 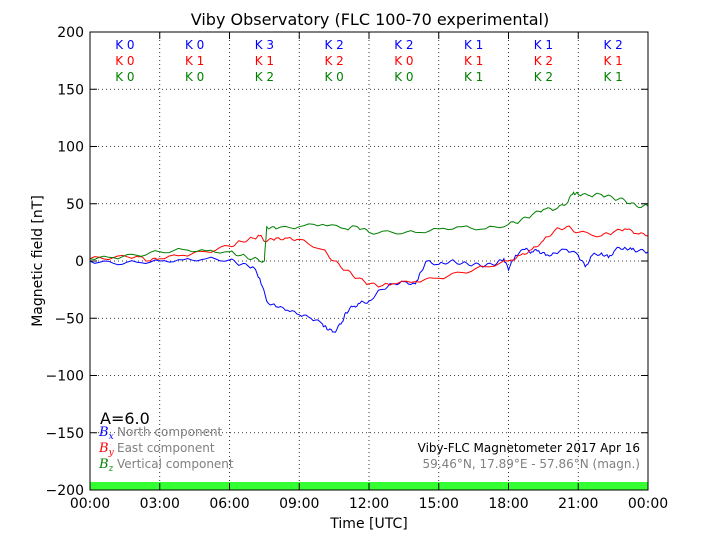 What do you see at coordinates (369, 256) in the screenshot?
I see `series-line-y` at bounding box center [369, 256].